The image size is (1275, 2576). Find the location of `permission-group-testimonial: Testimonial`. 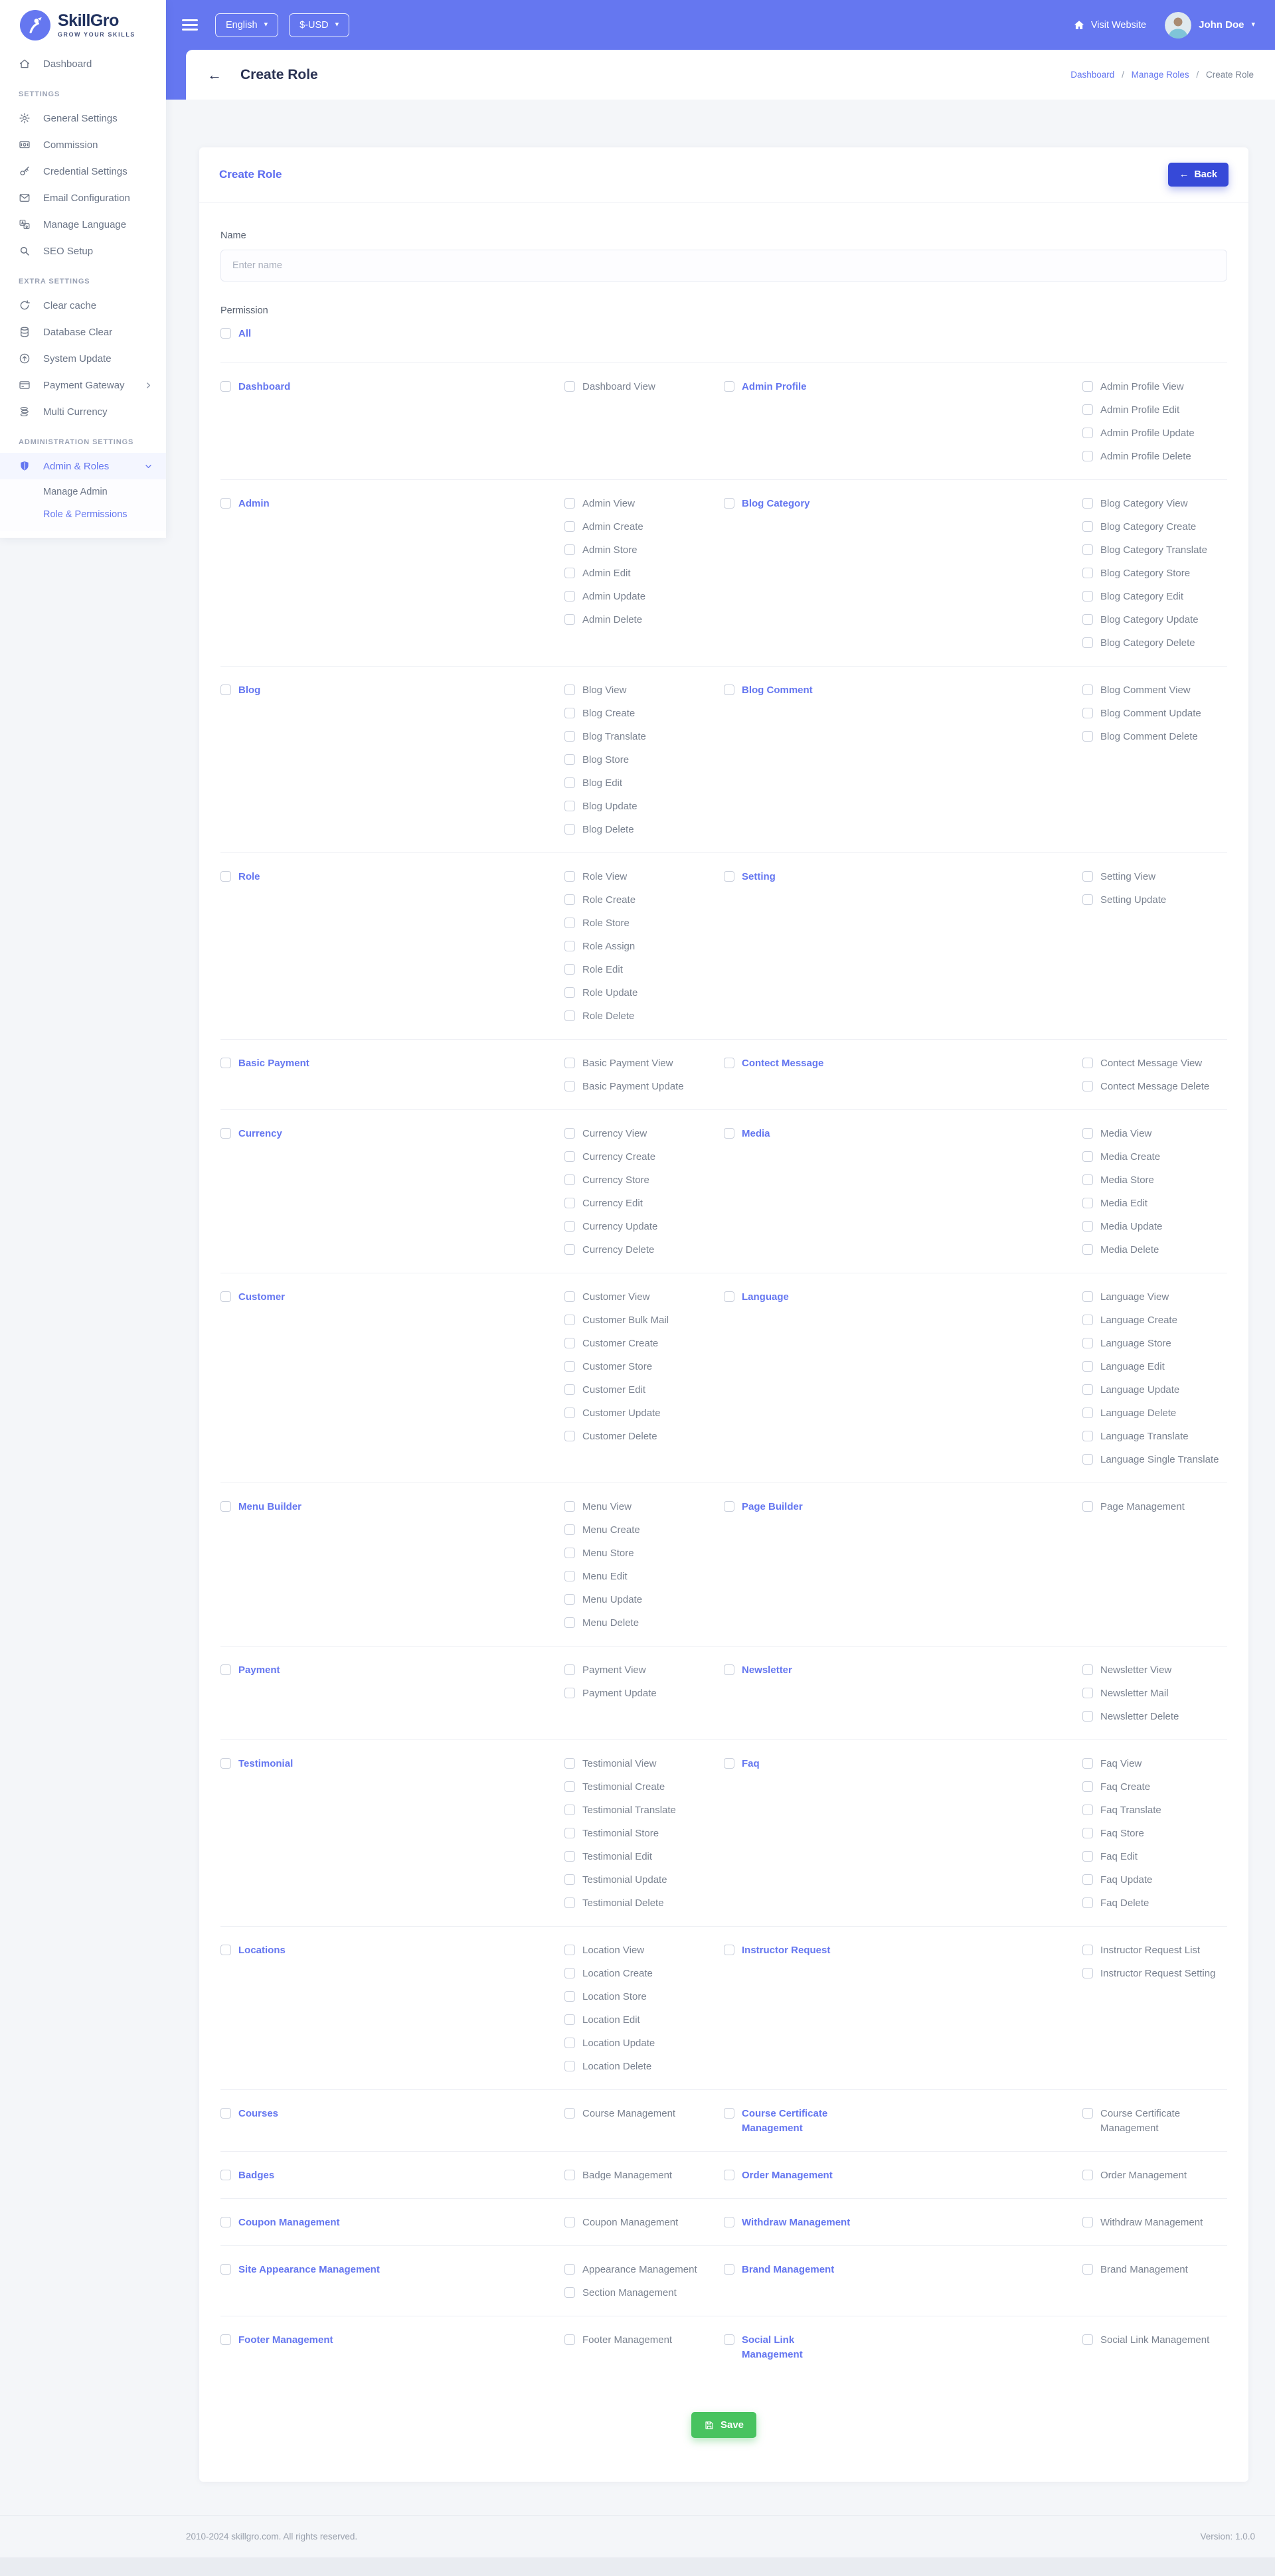

permission-group-testimonial: Testimonial is located at coordinates (392, 1764).